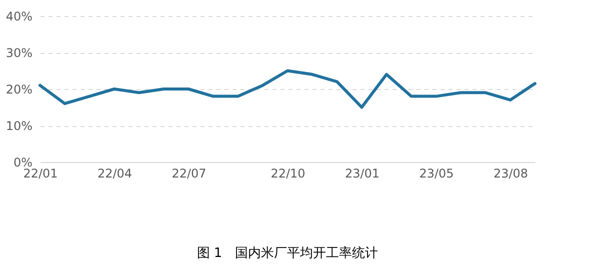 The height and width of the screenshot is (271, 591). What do you see at coordinates (287, 89) in the screenshot?
I see `line-series` at bounding box center [287, 89].